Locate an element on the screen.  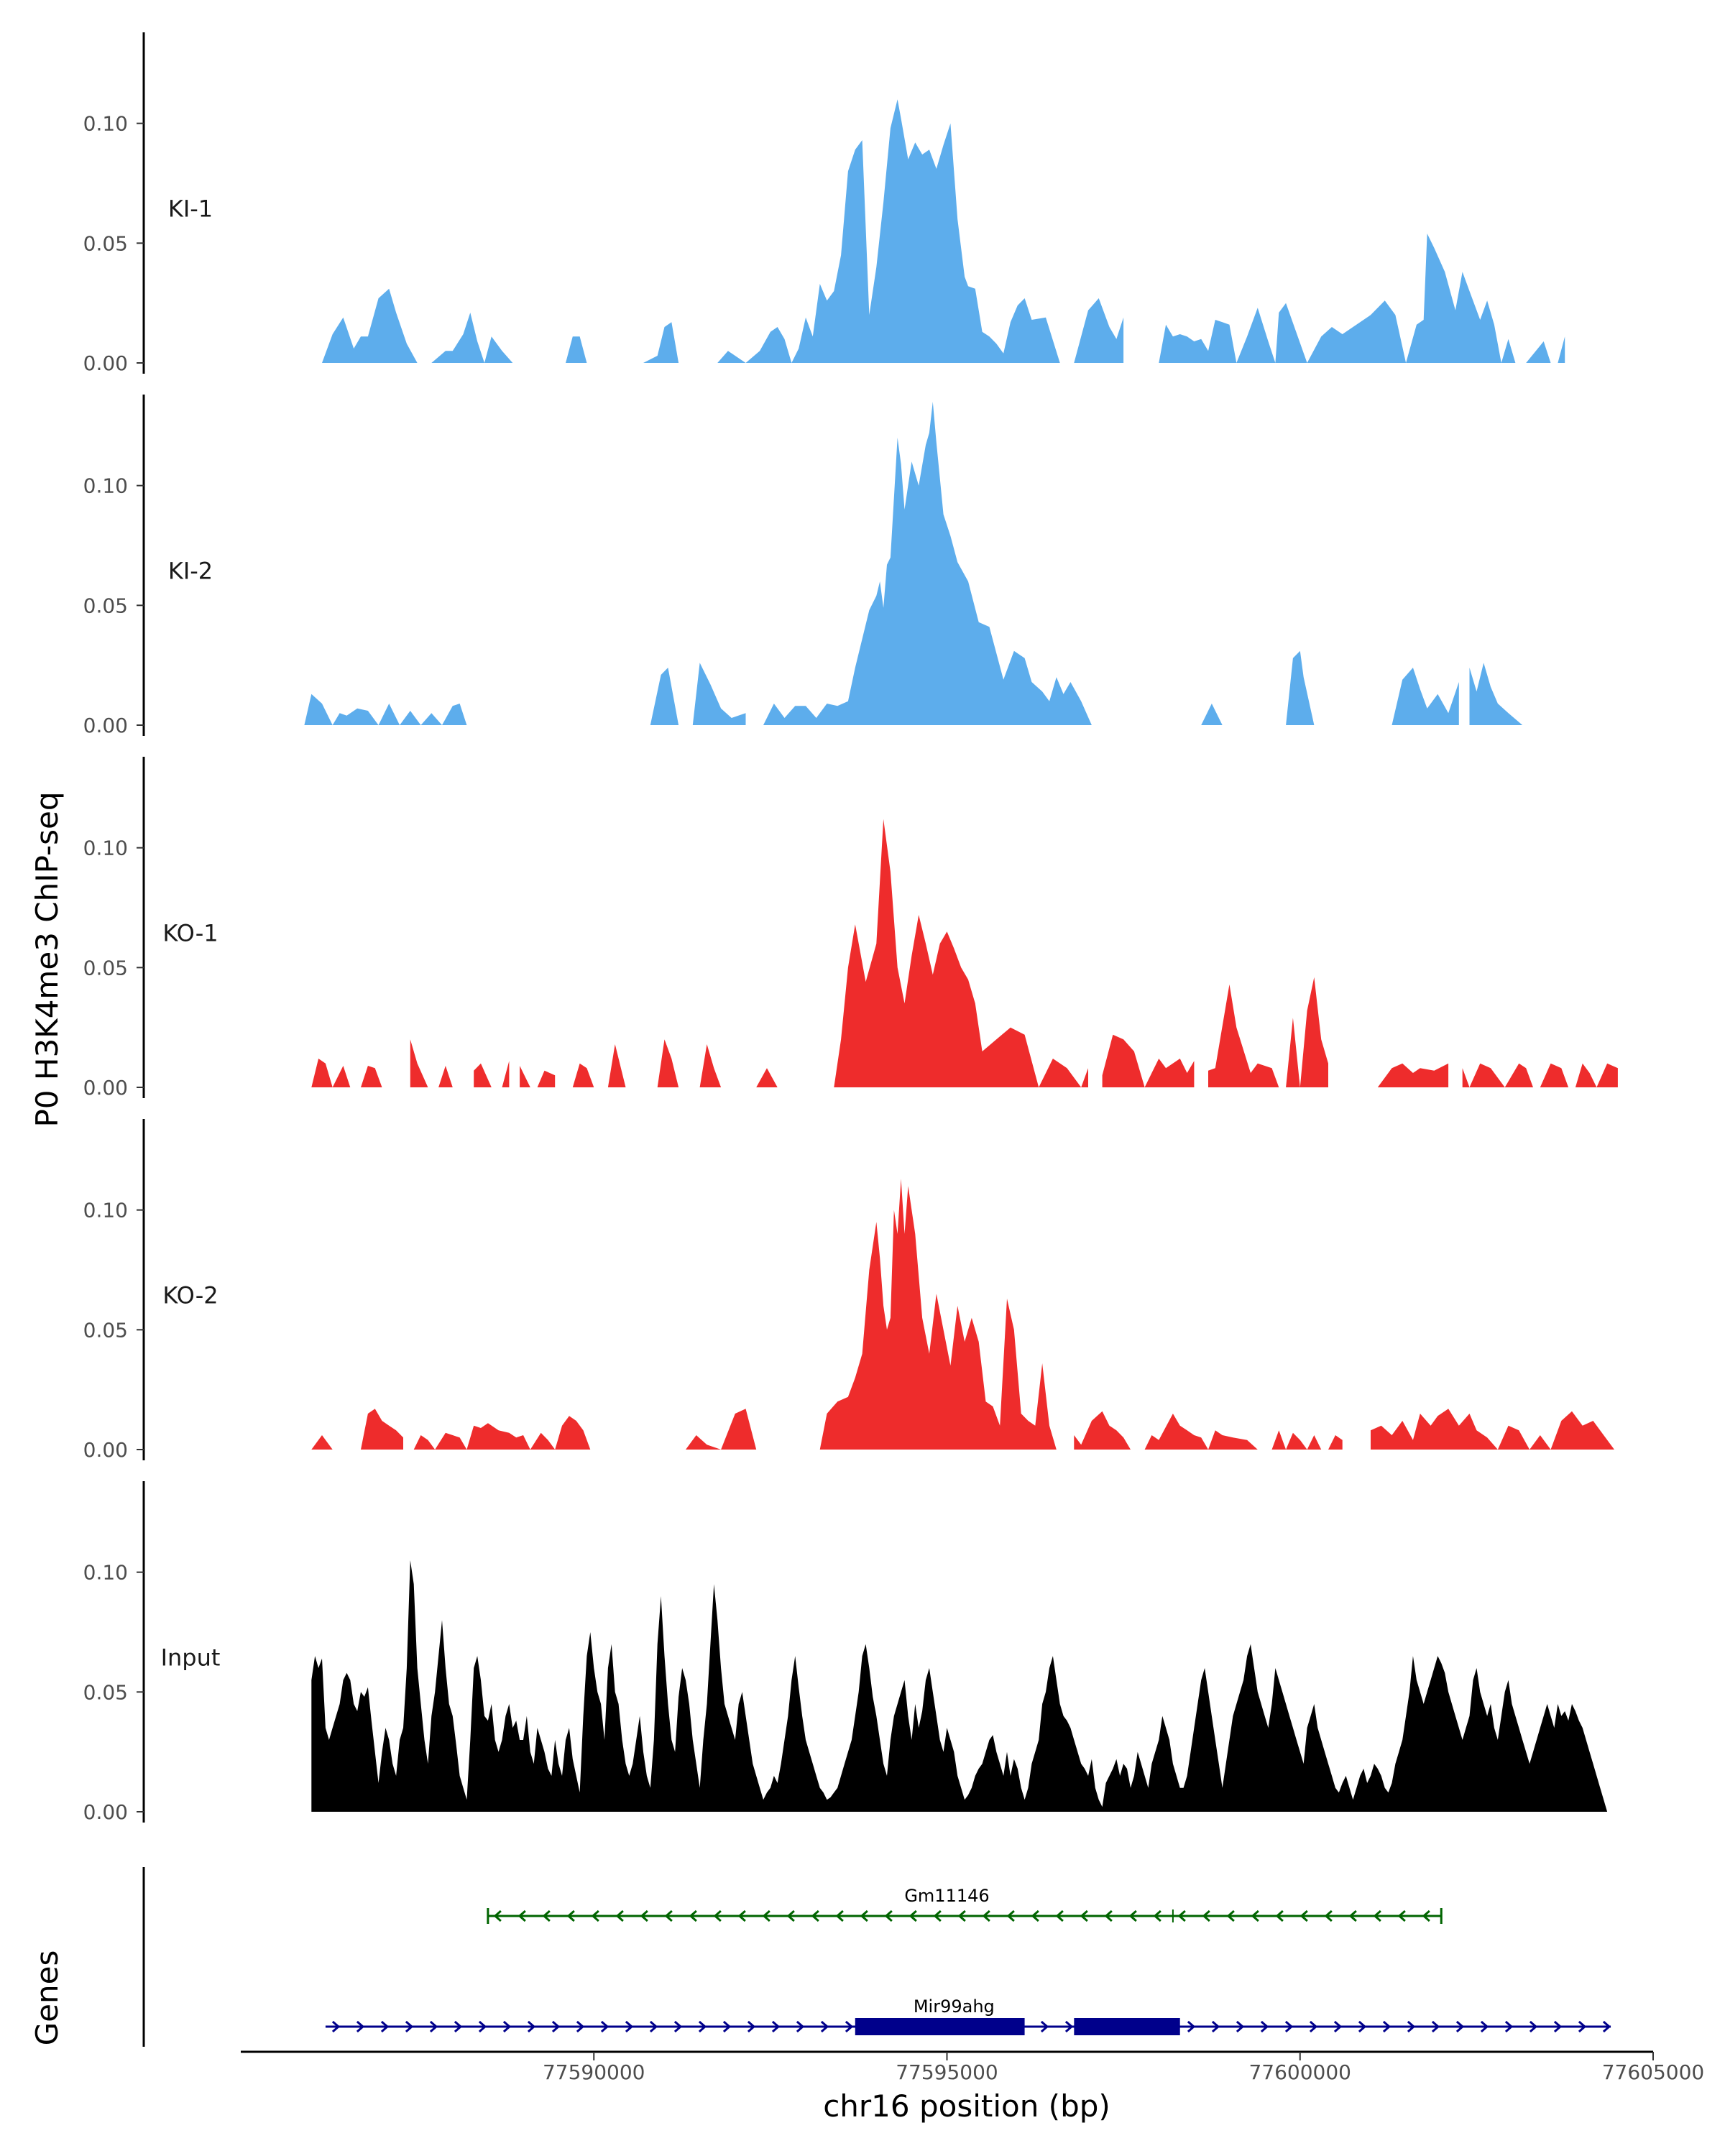
track-ko-2: 0.00 0.05 0.10 KO-2 is located at coordinates (848, 1290).